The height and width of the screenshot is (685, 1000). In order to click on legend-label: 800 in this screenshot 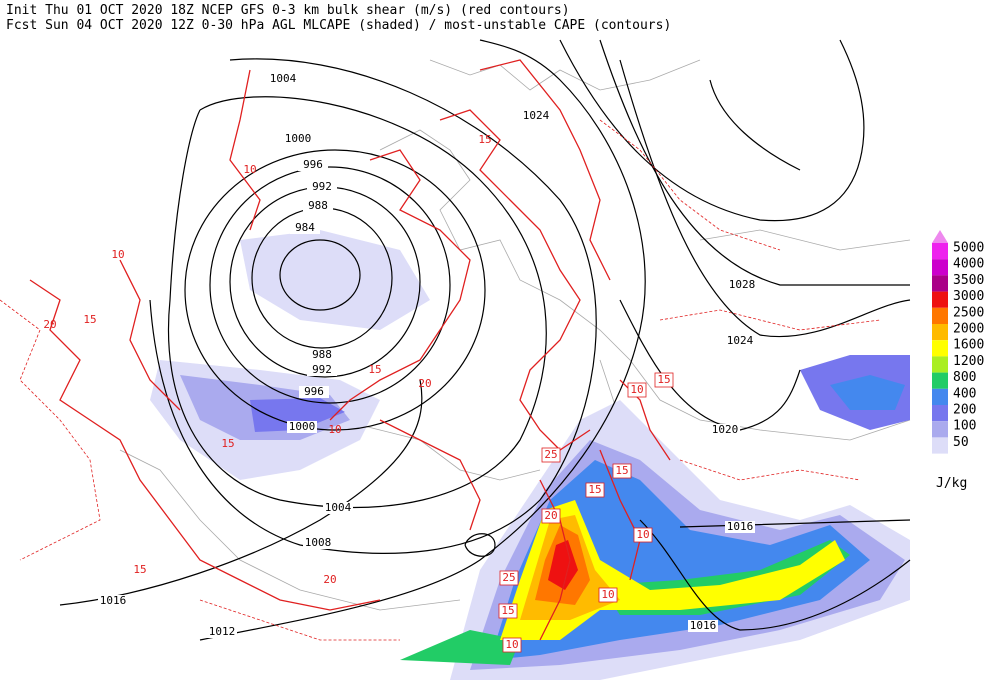, I will do `click(964, 377)`.